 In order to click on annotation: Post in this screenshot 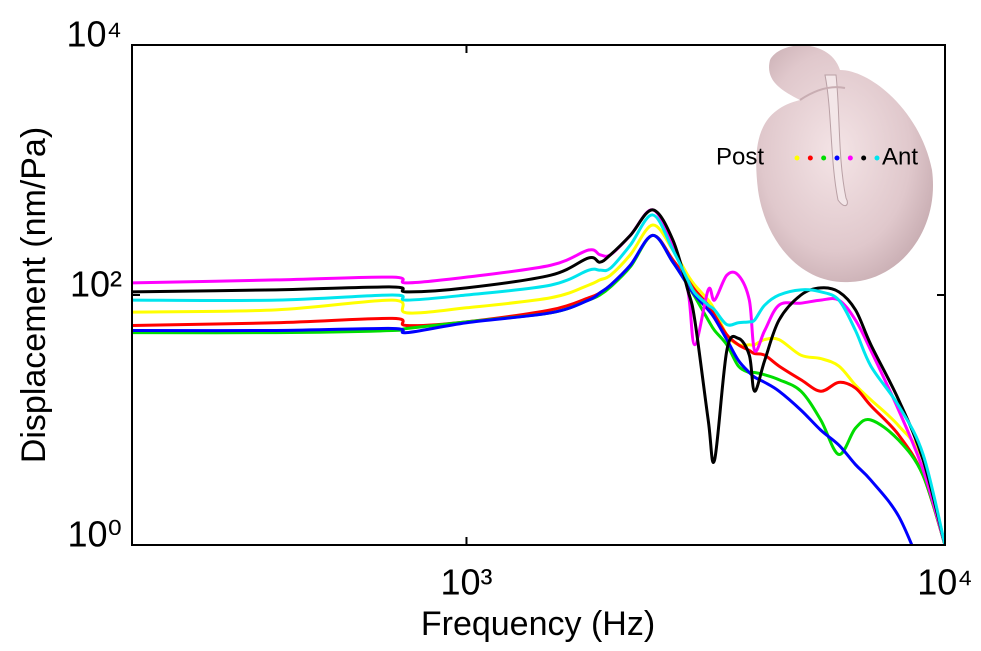, I will do `click(740, 156)`.